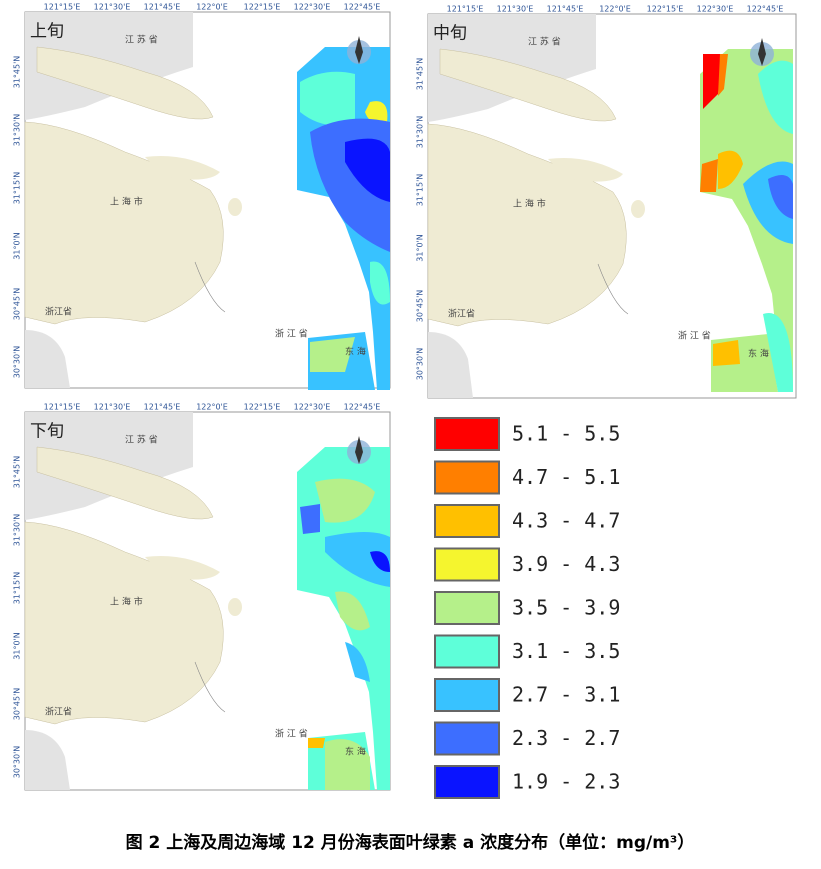 The height and width of the screenshot is (869, 821). I want to click on panel-title: 下旬, so click(47, 432).